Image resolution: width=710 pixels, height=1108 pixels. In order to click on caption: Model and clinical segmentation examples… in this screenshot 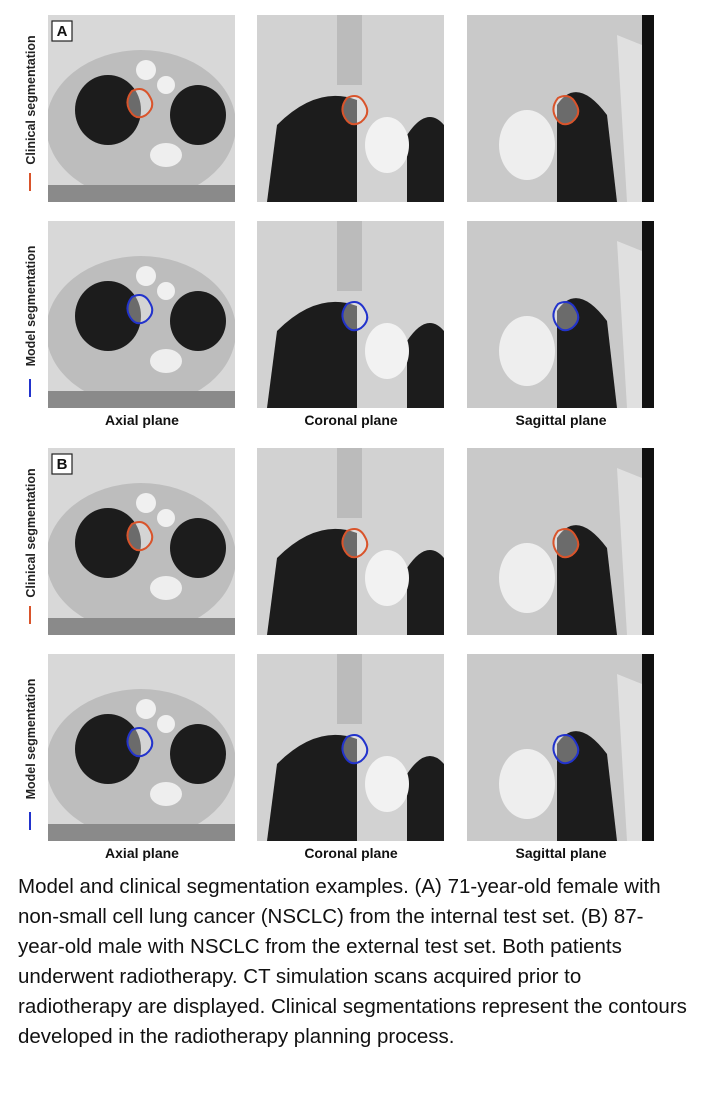, I will do `click(352, 961)`.